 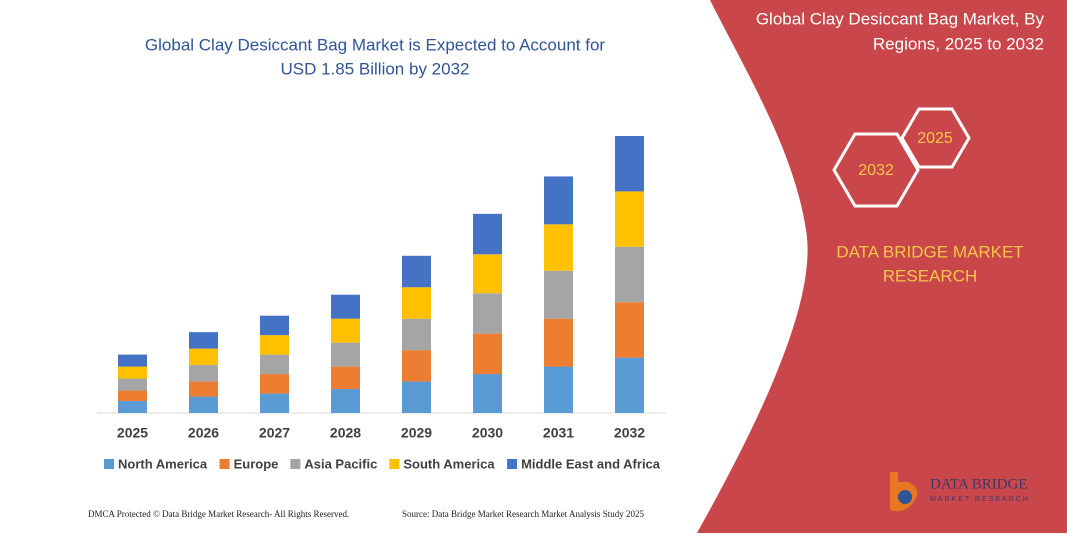 What do you see at coordinates (958, 43) in the screenshot?
I see `side-title: Regions, 2025 to 2032` at bounding box center [958, 43].